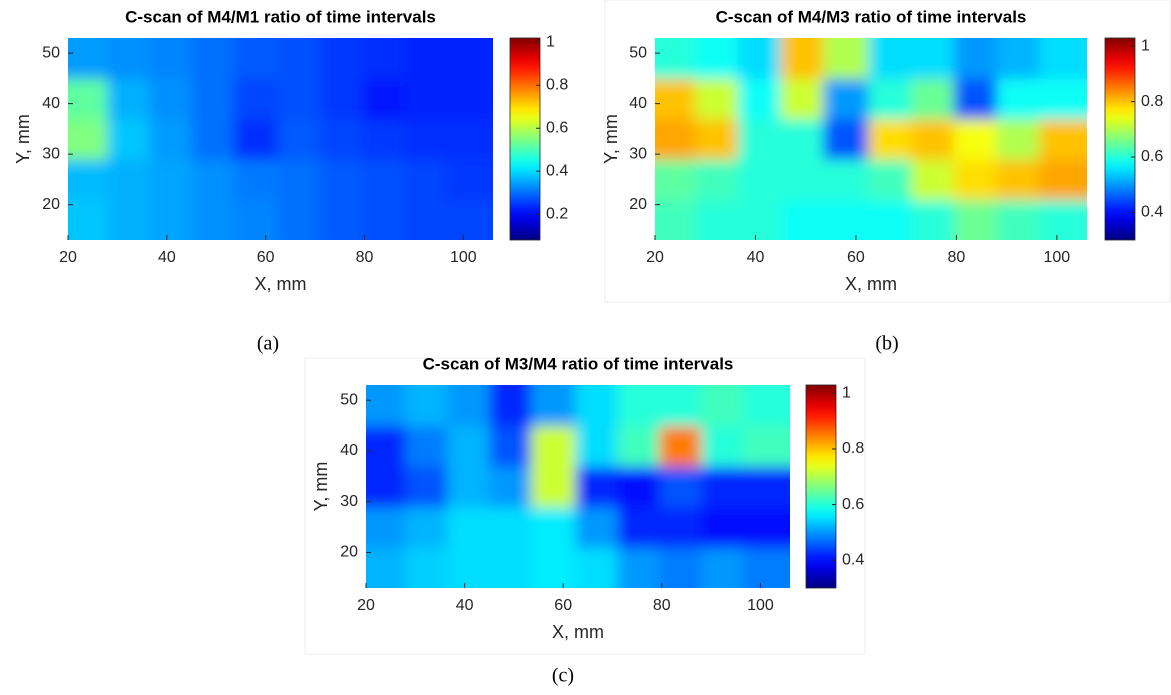 This screenshot has width=1171, height=695. Describe the element at coordinates (268, 344) in the screenshot. I see `caption: (a)` at that location.